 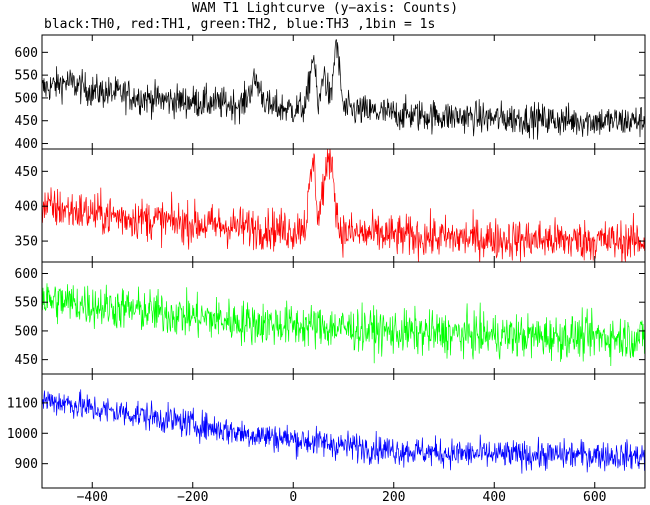 What do you see at coordinates (26, 464) in the screenshot?
I see `y-tick-label-th3: 900` at bounding box center [26, 464].